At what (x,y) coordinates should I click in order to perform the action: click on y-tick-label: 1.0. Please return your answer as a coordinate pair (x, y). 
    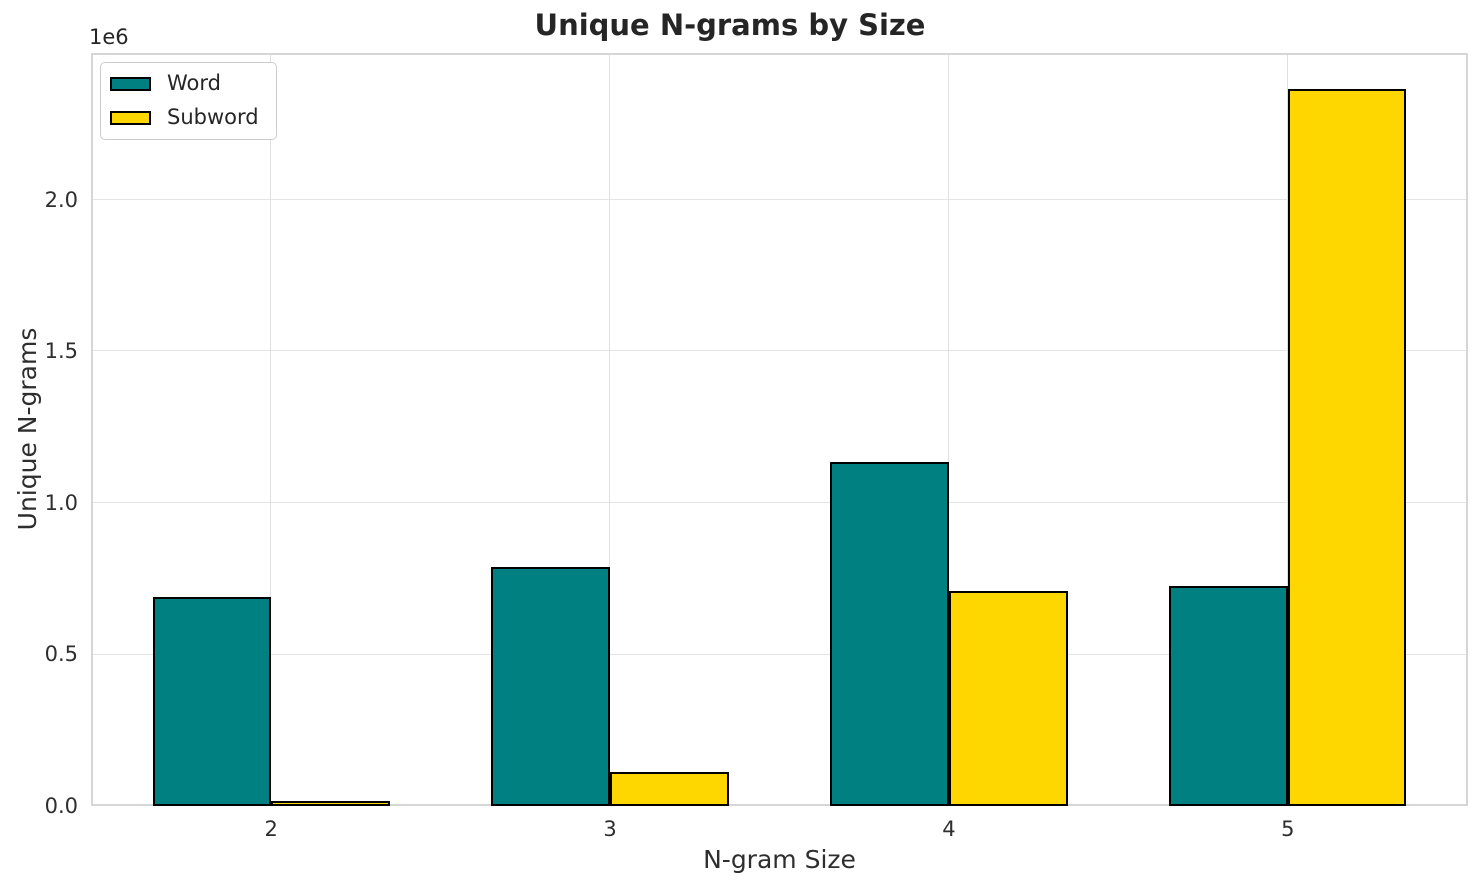
    Looking at the image, I should click on (61, 502).